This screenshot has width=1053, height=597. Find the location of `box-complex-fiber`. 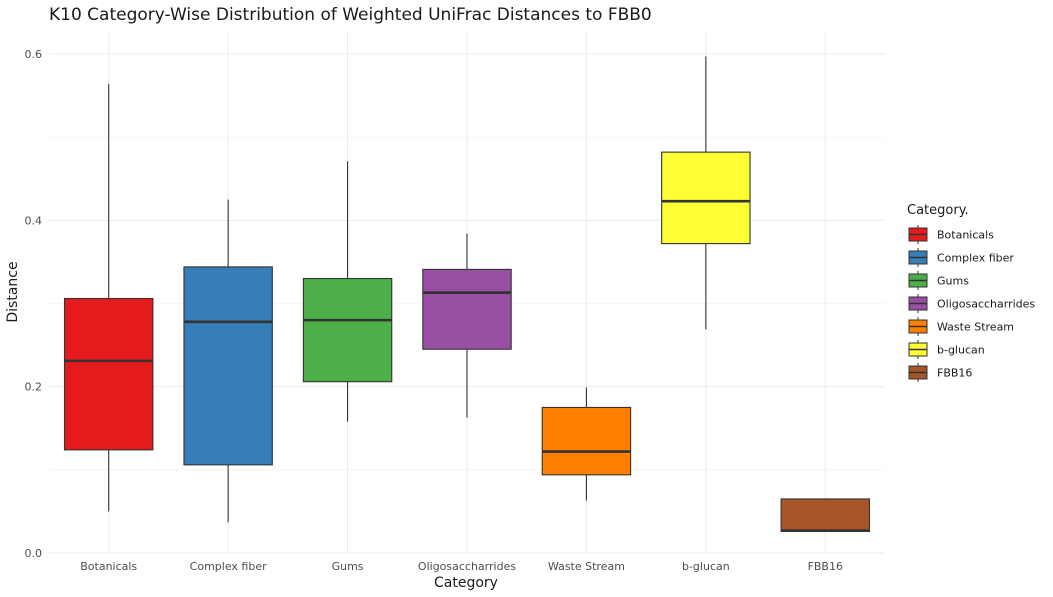

box-complex-fiber is located at coordinates (228, 361).